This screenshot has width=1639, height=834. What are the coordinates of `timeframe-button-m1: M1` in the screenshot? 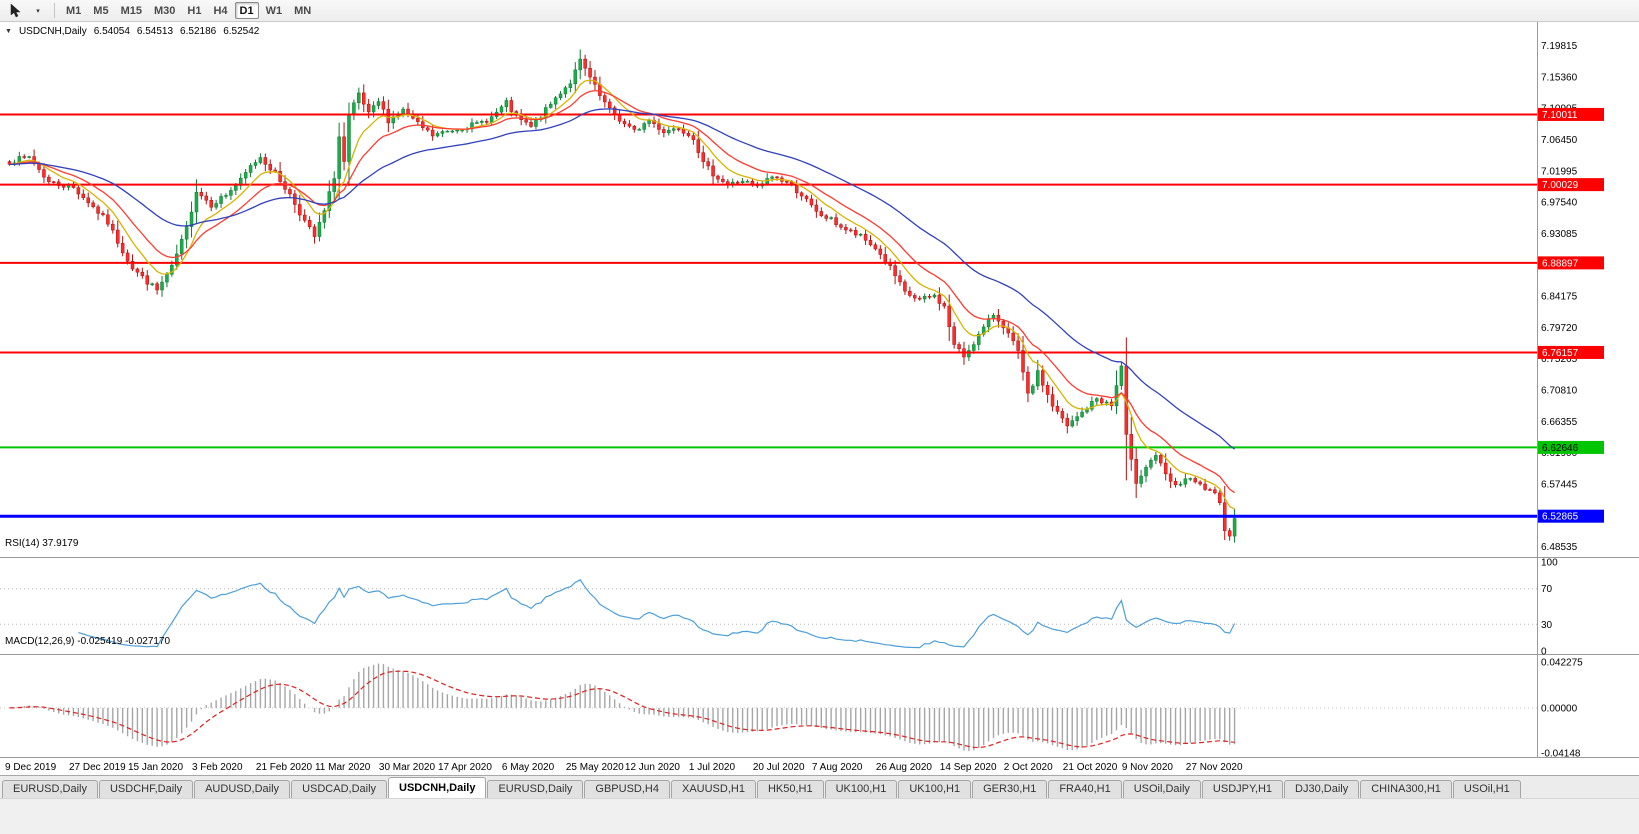 It's located at (74, 10).